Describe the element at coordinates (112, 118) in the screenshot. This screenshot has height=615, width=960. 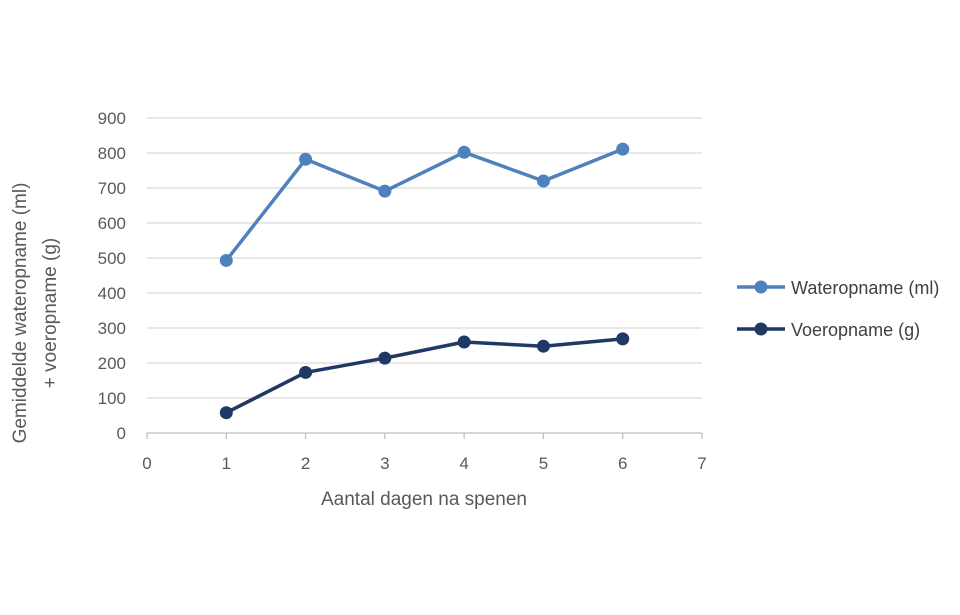
I see `y-tick-label-900: 900` at that location.